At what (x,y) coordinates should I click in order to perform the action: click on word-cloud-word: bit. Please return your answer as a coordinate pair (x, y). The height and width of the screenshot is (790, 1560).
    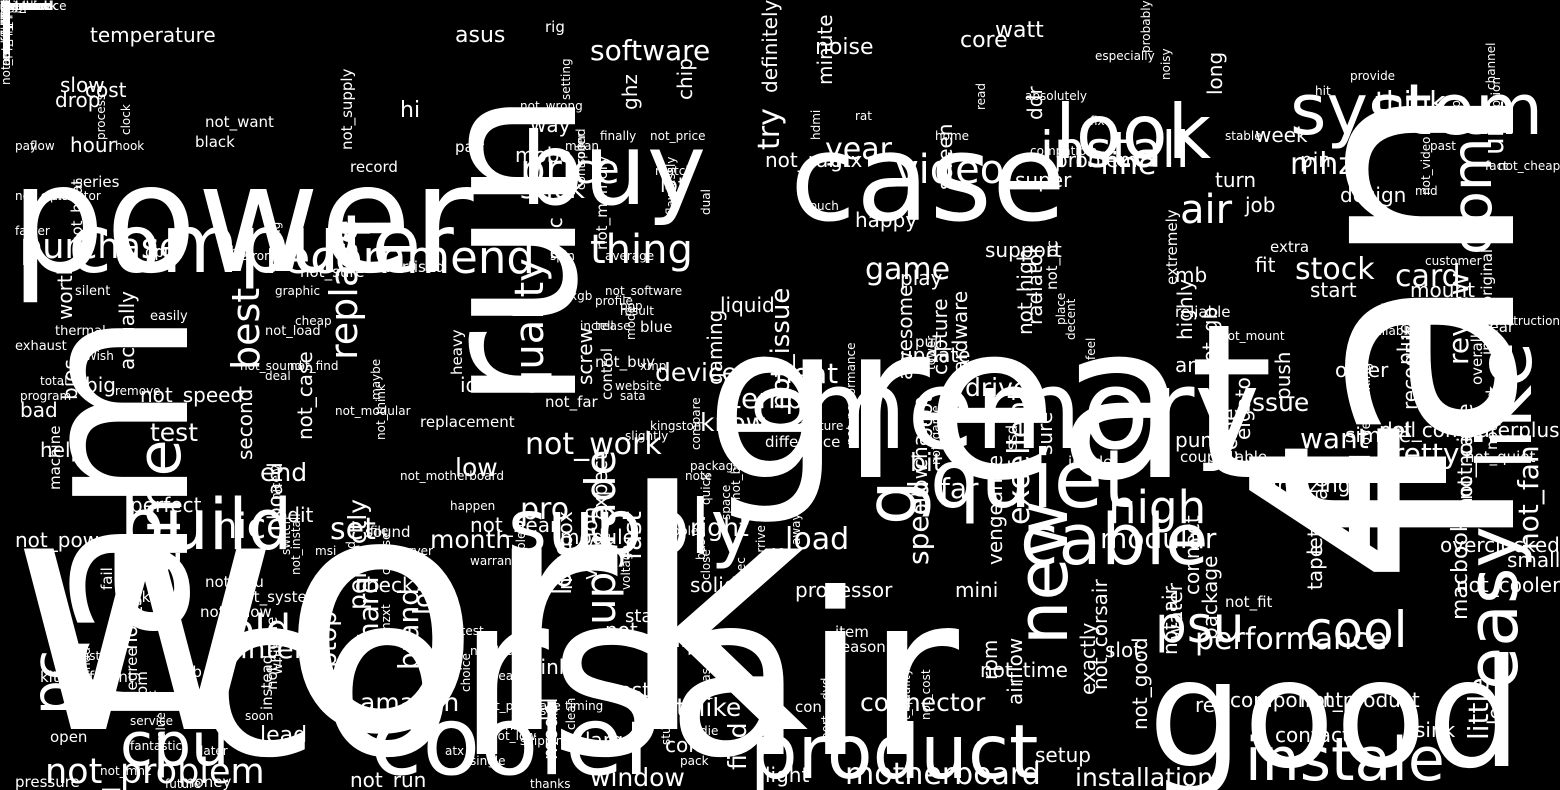
    Looking at the image, I should click on (926, 462).